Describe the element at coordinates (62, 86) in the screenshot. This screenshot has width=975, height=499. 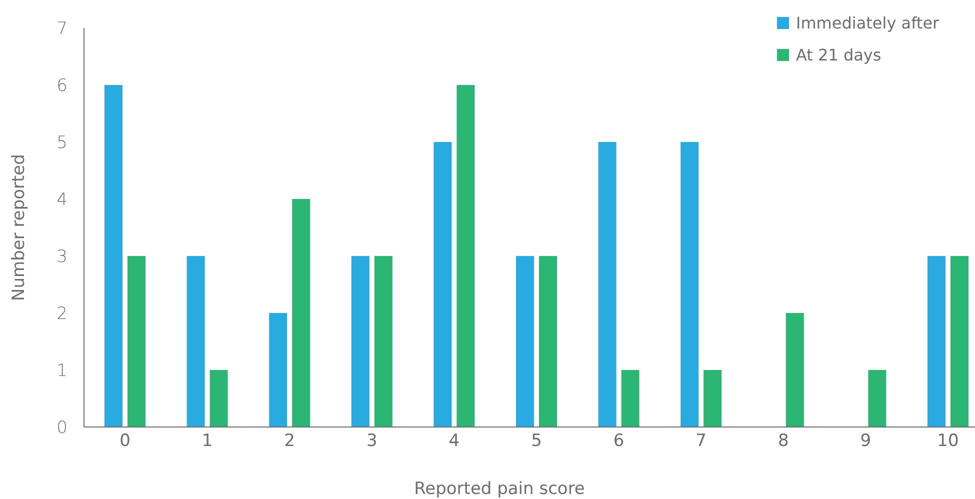
I see `y-tick-label: 6` at that location.